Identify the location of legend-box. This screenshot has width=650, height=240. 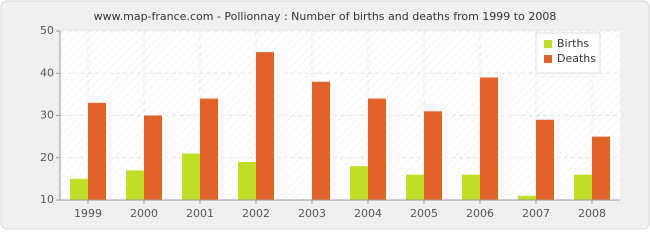
(568, 53).